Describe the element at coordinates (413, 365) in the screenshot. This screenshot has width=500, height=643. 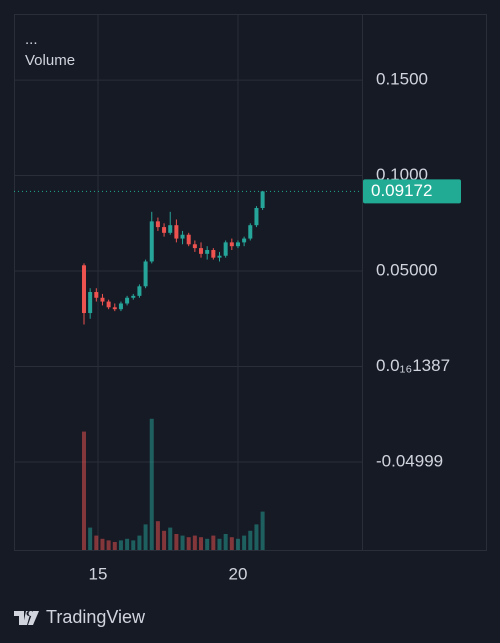
I see `y-tick-label: 0.0₁₆1387` at that location.